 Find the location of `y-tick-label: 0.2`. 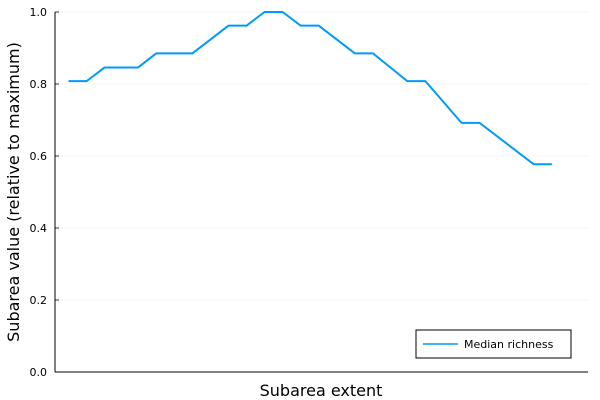

y-tick-label: 0.2 is located at coordinates (39, 300).